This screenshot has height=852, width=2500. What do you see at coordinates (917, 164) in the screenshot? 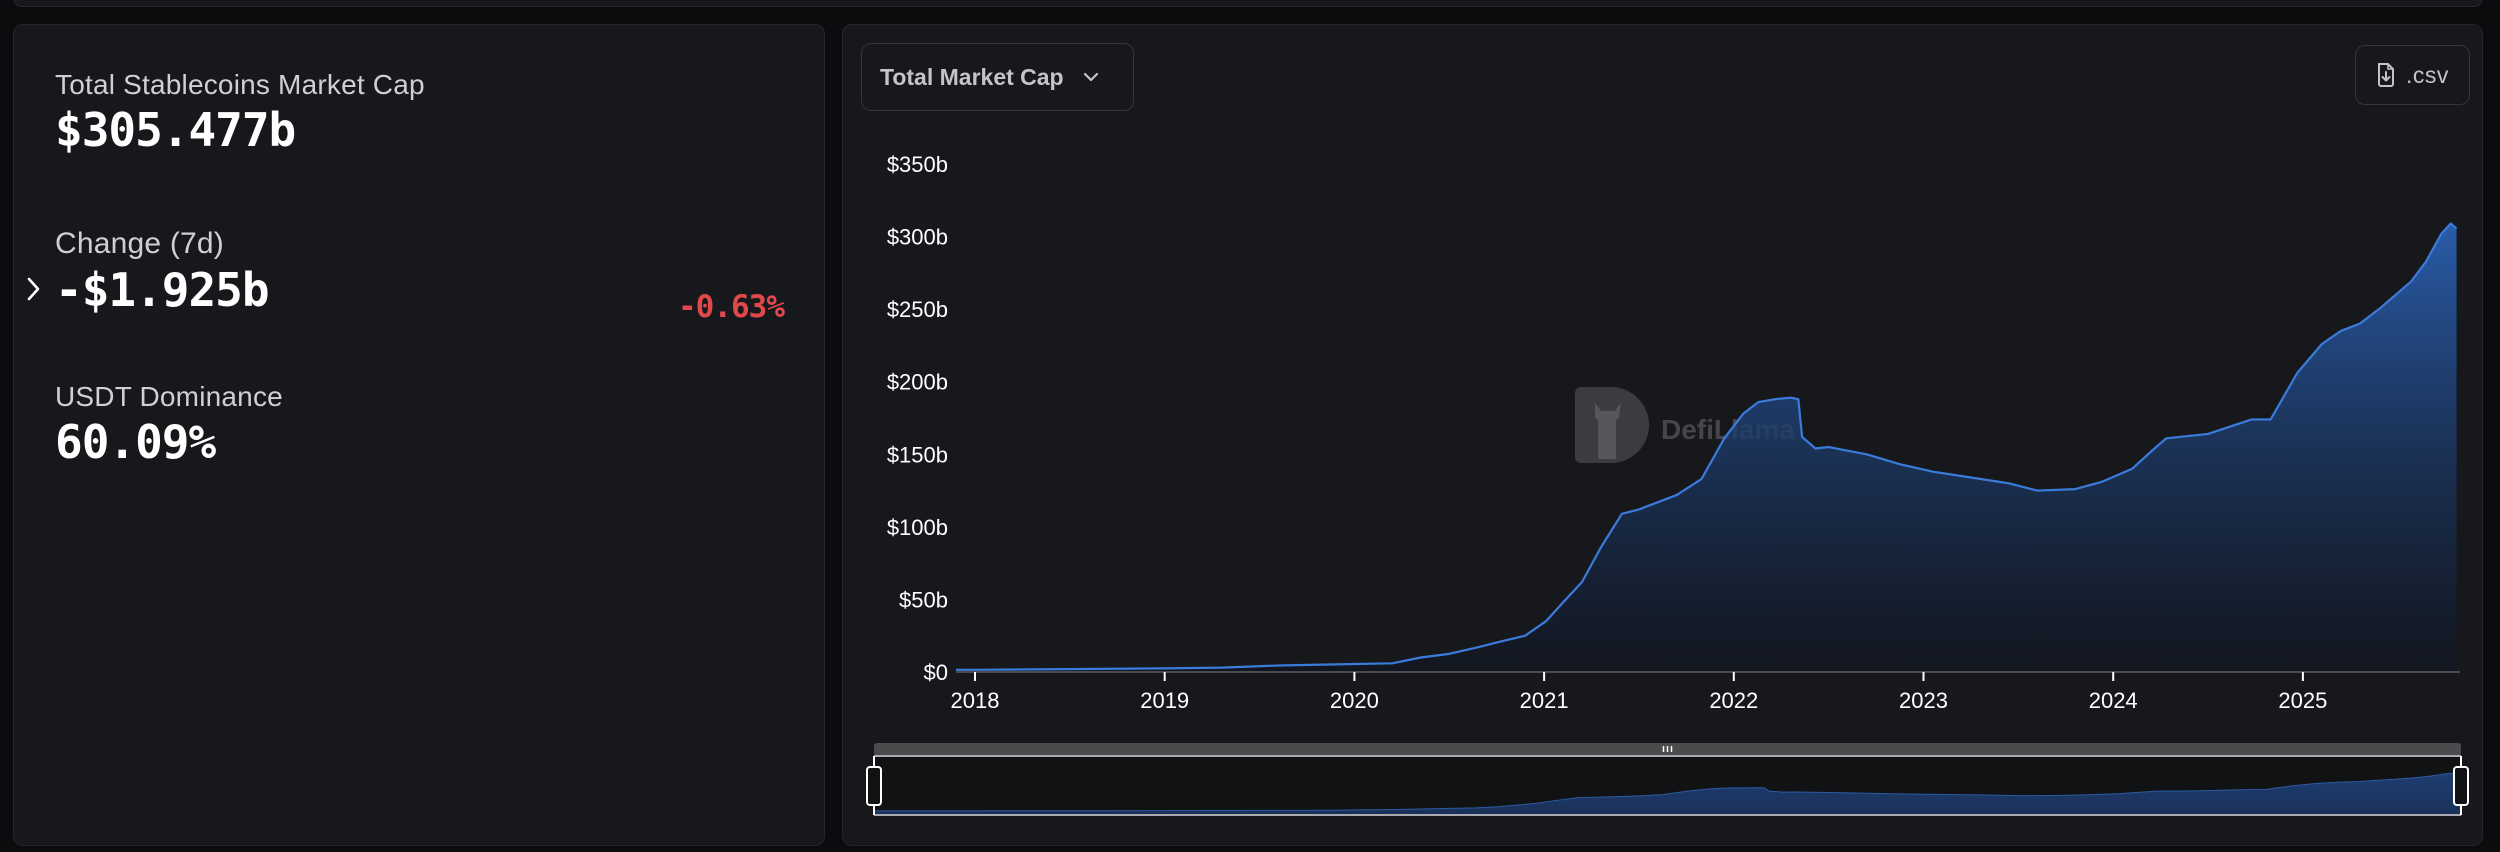
I see `y-axis-tick-label: $350b` at bounding box center [917, 164].